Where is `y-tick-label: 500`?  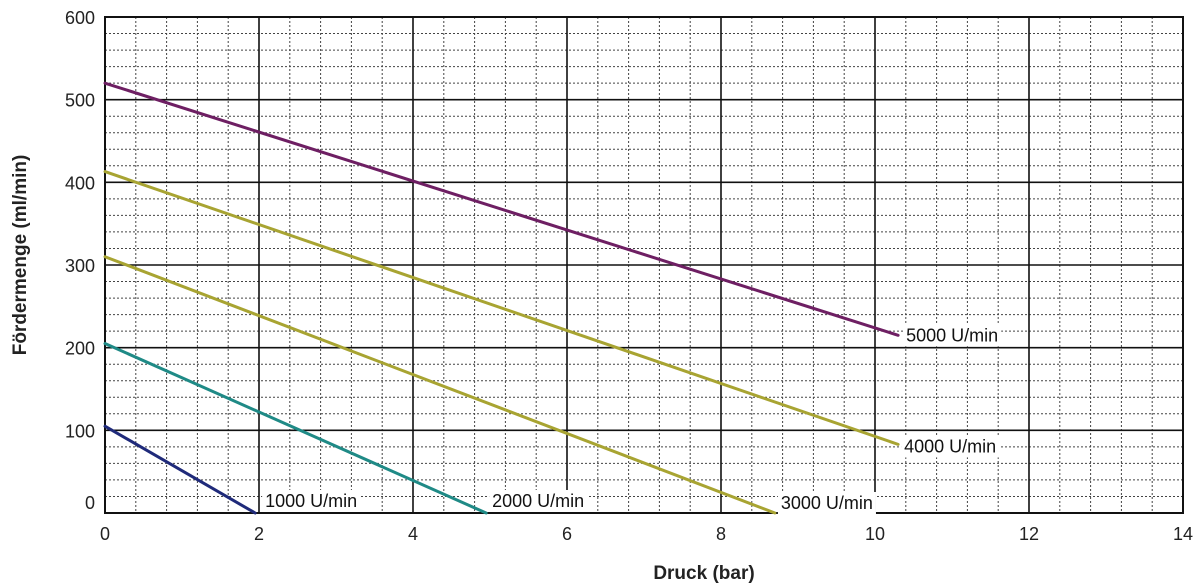
y-tick-label: 500 is located at coordinates (80, 101).